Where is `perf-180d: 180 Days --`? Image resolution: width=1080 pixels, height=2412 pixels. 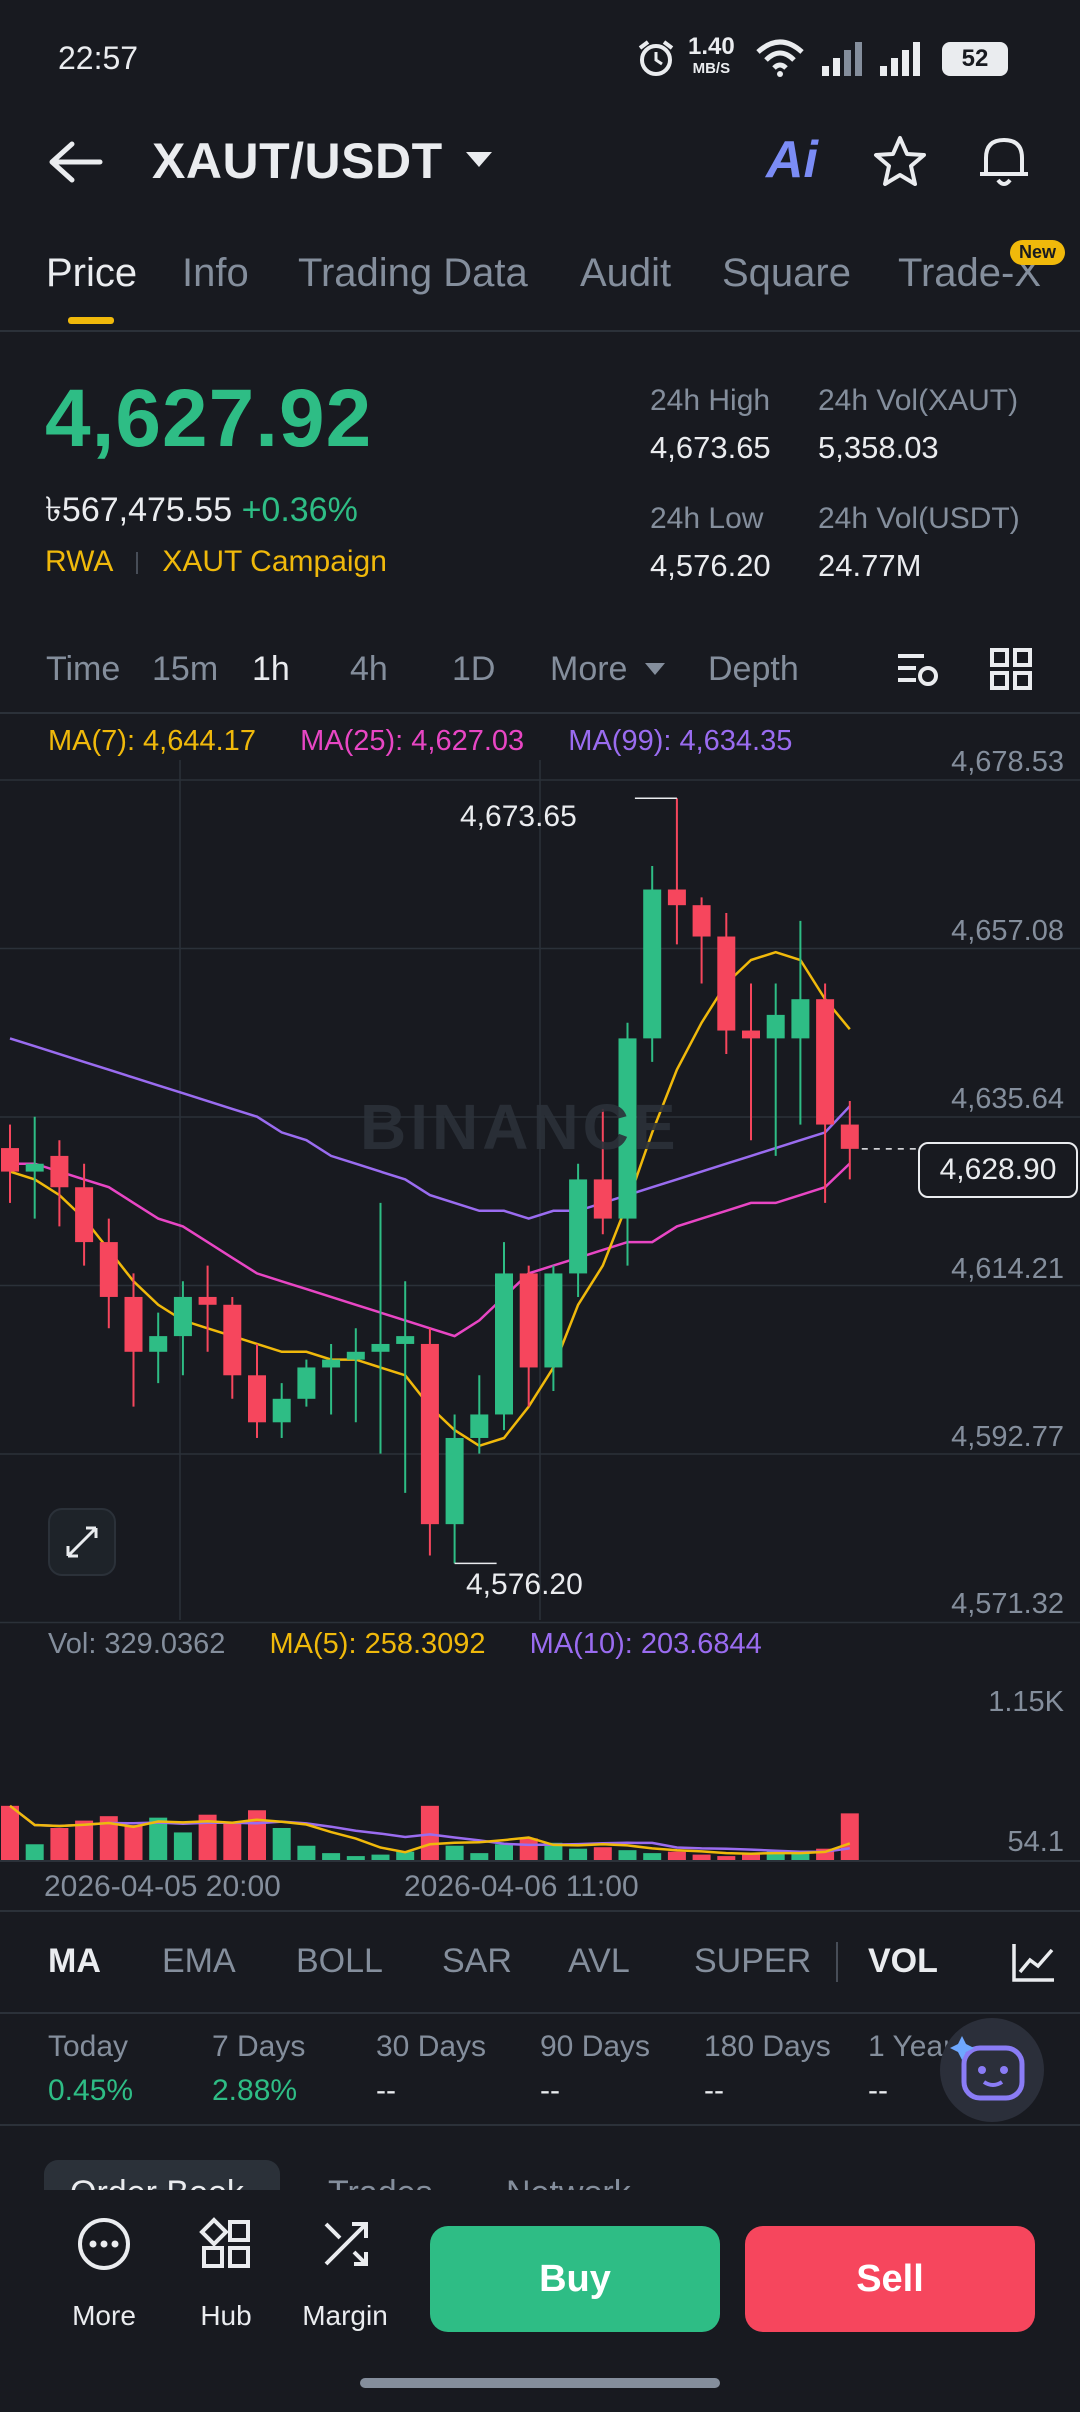
perf-180d: 180 Days -- is located at coordinates (767, 2068).